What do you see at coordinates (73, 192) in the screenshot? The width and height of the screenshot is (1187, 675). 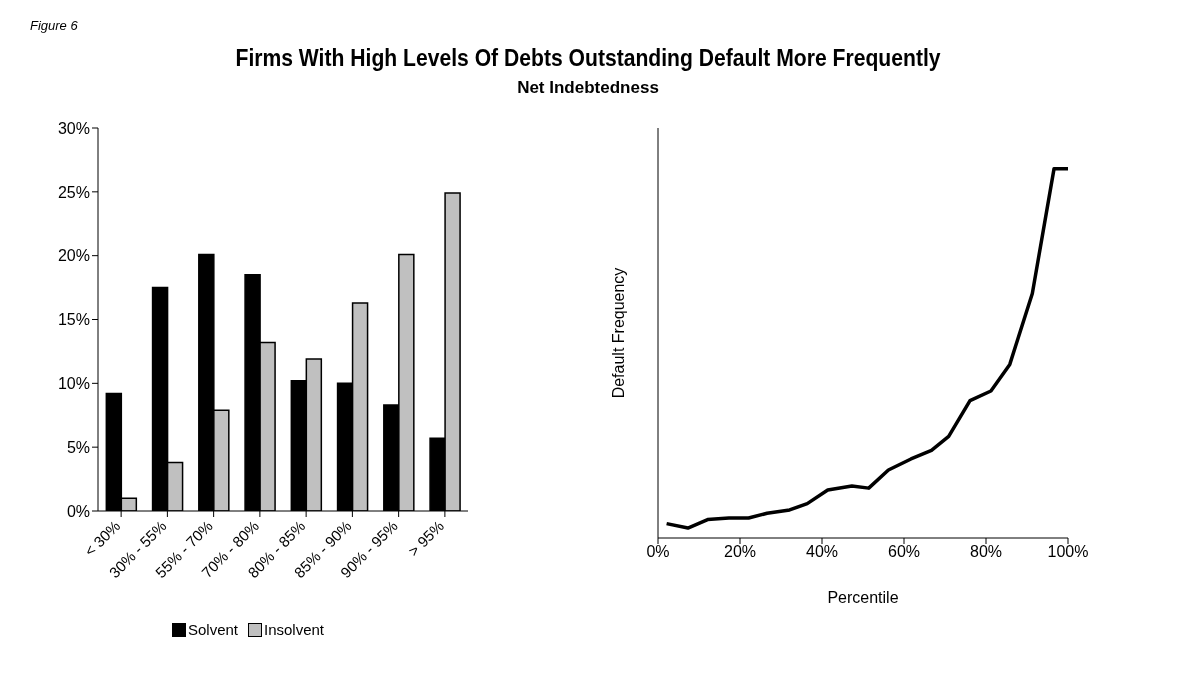 I see `y-tick-label: 25%` at bounding box center [73, 192].